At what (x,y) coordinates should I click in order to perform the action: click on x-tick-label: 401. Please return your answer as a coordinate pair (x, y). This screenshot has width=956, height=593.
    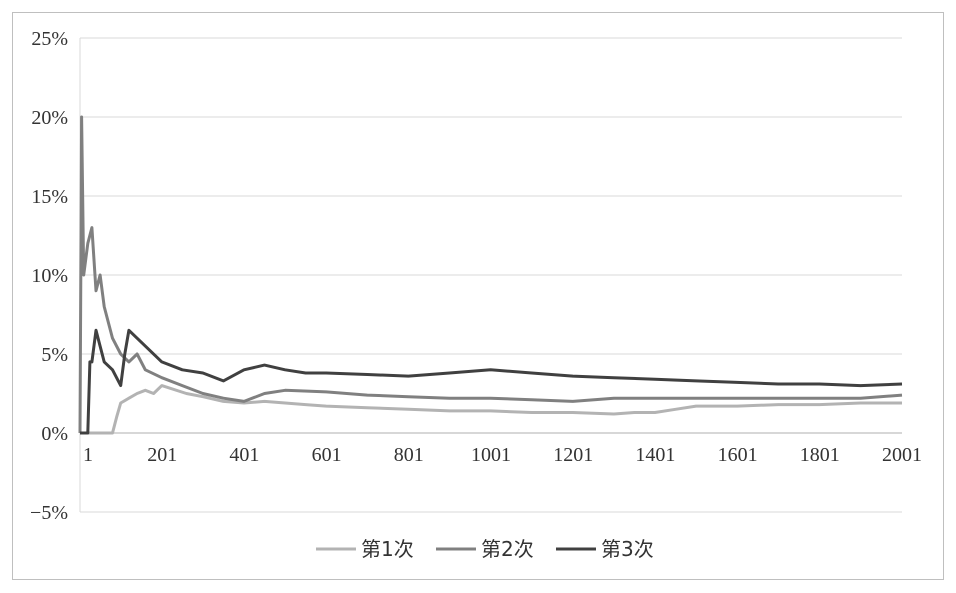
    Looking at the image, I should click on (244, 455).